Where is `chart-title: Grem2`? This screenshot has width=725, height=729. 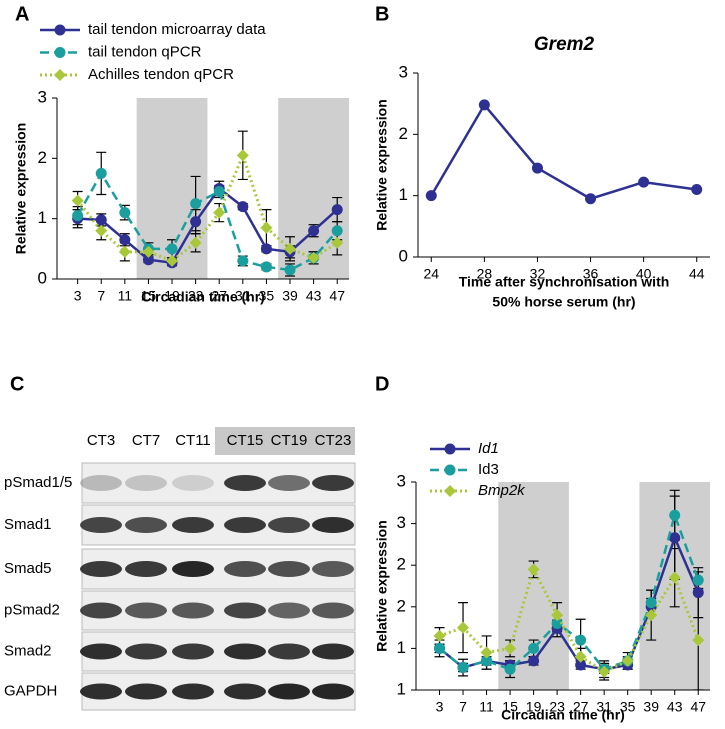 chart-title: Grem2 is located at coordinates (564, 44).